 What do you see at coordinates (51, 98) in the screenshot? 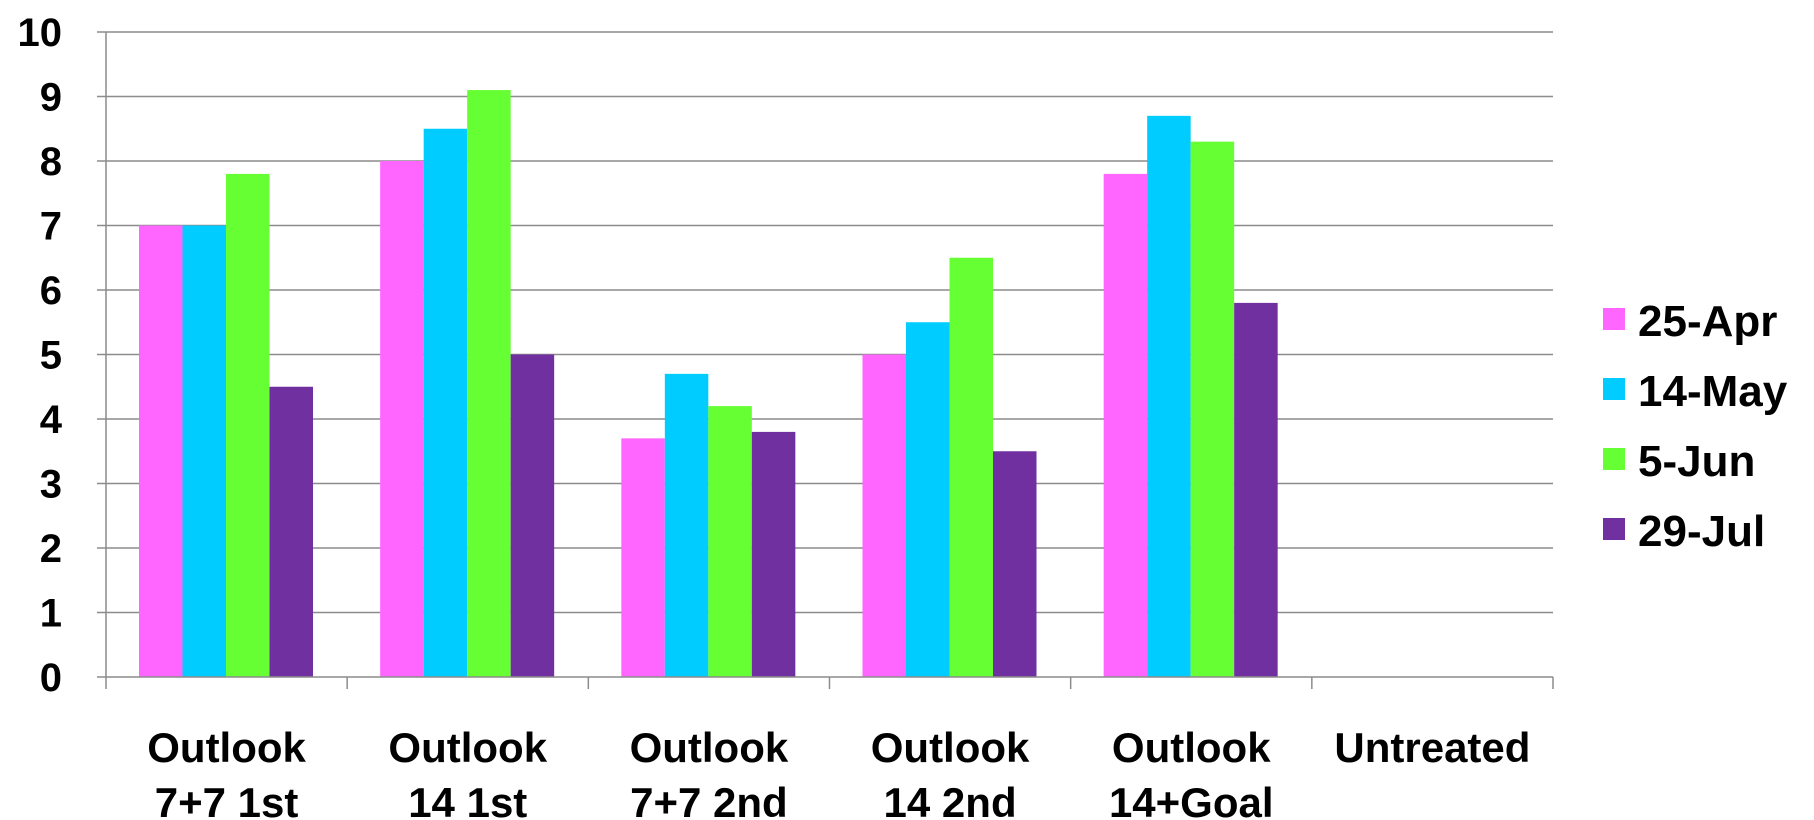
I see `y-tick-label: 9` at bounding box center [51, 98].